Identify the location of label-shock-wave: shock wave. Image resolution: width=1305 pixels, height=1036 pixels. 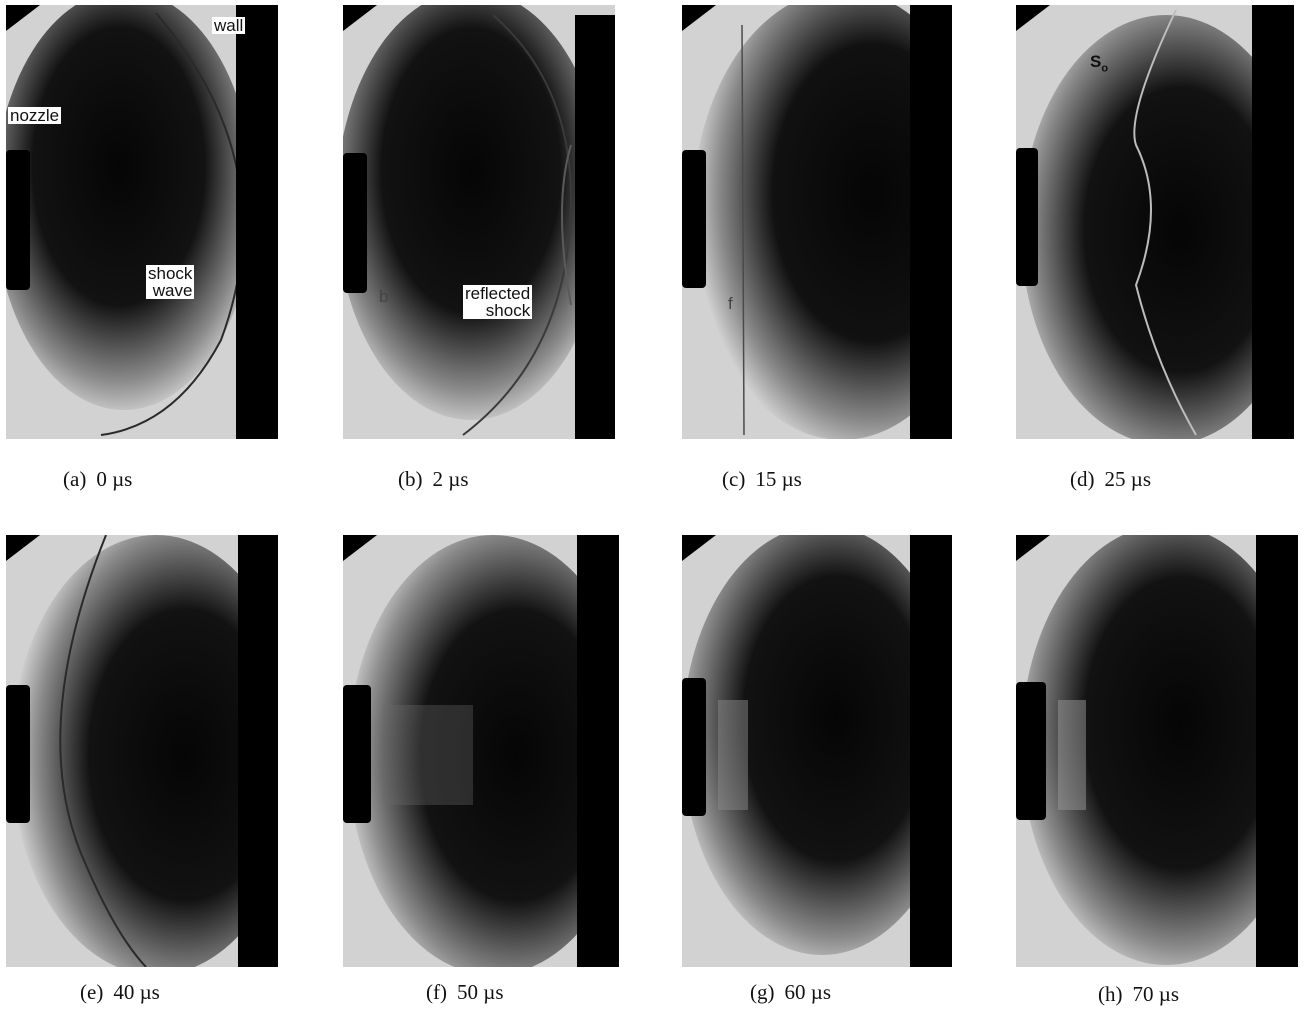
(170, 282).